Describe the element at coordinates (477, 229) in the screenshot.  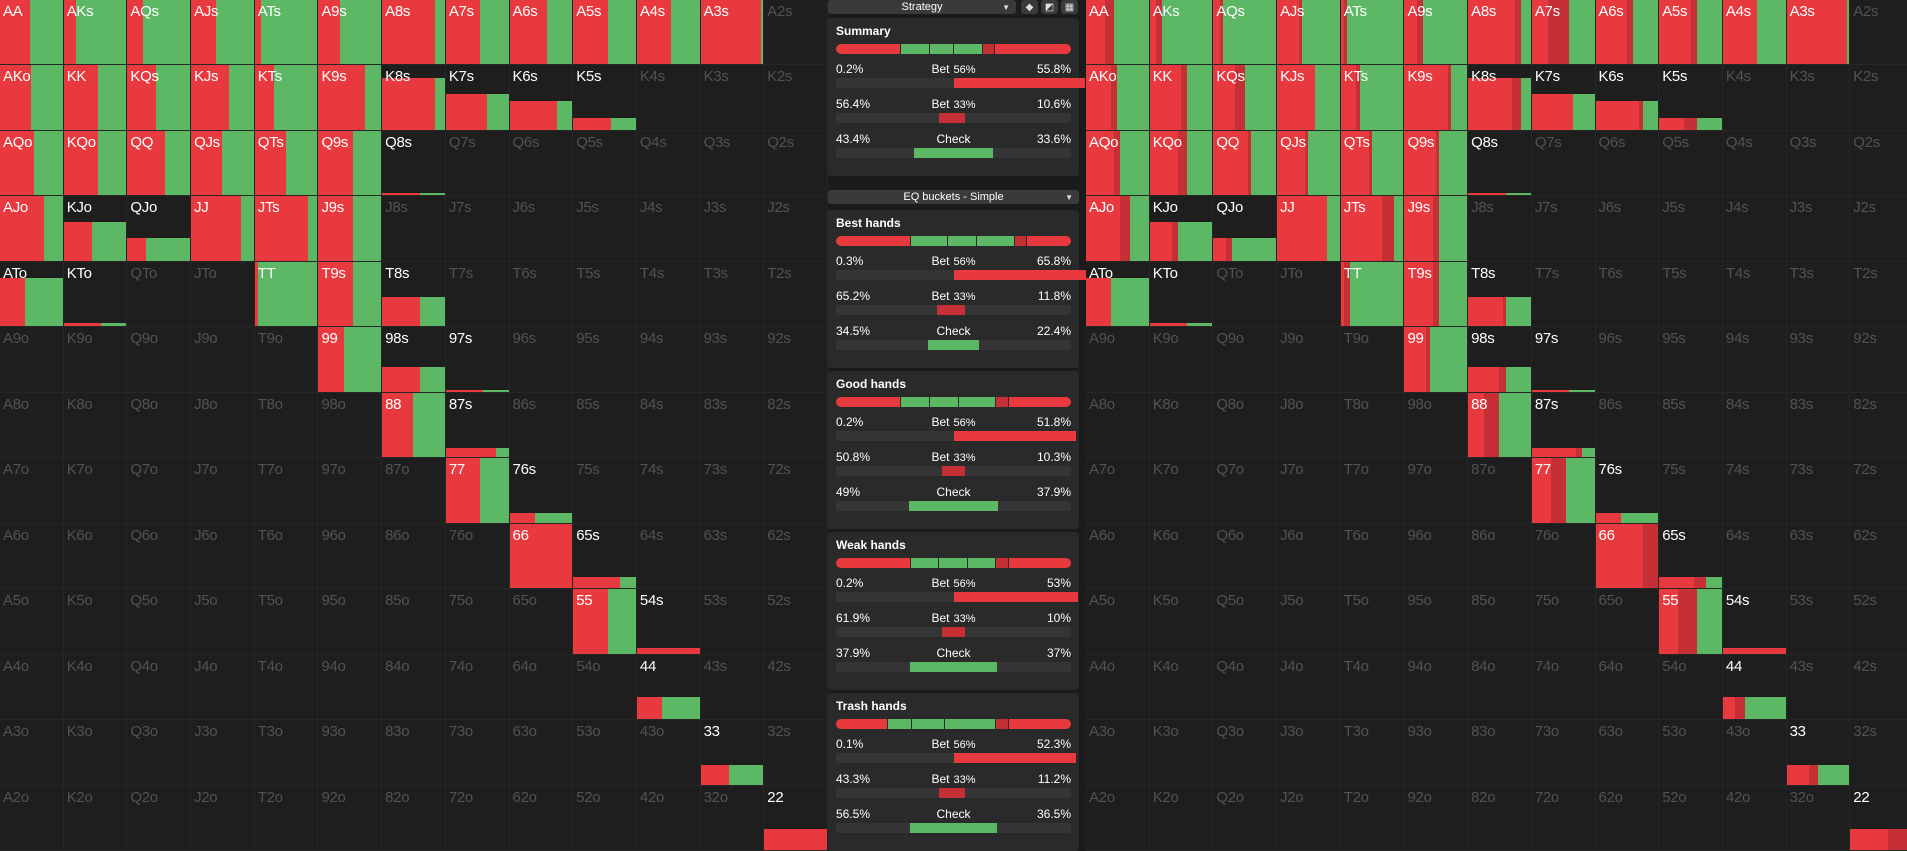
I see `hand-cell-J7s: J7s` at that location.